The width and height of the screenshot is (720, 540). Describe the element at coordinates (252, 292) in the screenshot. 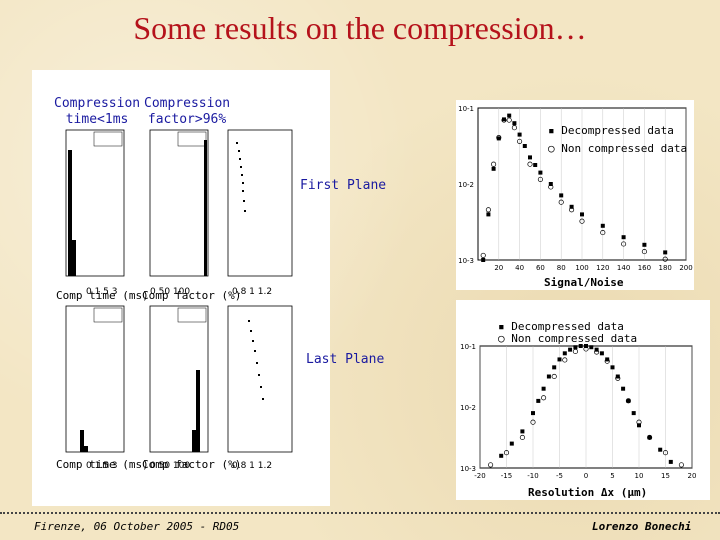

I see `svg-text: 0.8 1 1.2` at that location.